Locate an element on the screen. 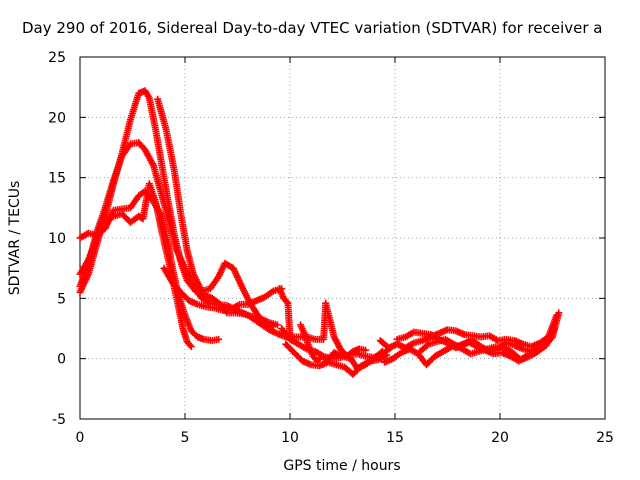 Image resolution: width=640 pixels, height=480 pixels. y-tick-label: 20 is located at coordinates (57, 118).